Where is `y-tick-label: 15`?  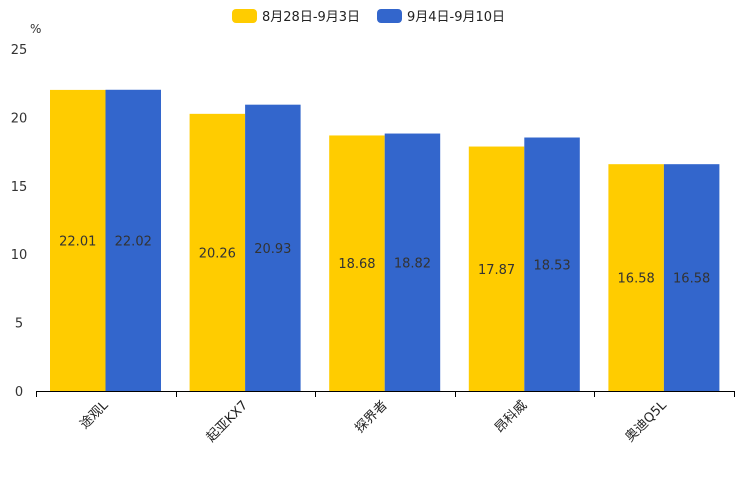 y-tick-label: 15 is located at coordinates (19, 187).